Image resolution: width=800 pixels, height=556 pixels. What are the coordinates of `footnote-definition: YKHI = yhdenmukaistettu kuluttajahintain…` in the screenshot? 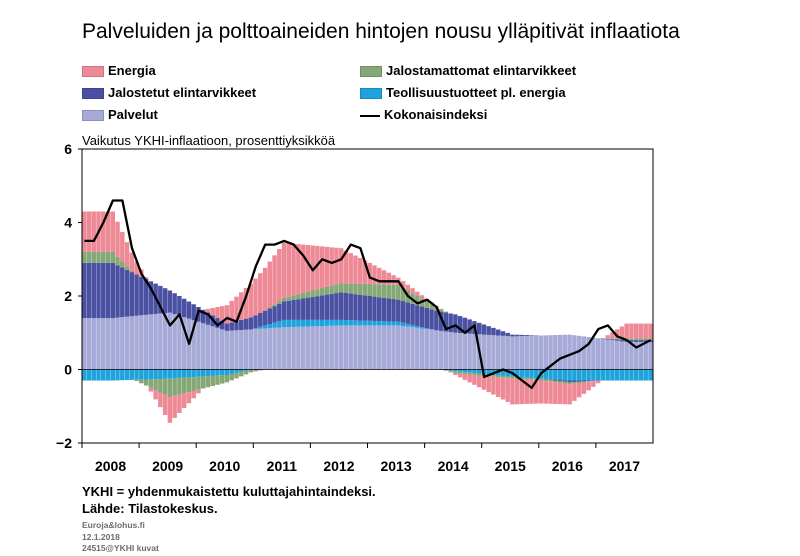 It's located at (229, 491).